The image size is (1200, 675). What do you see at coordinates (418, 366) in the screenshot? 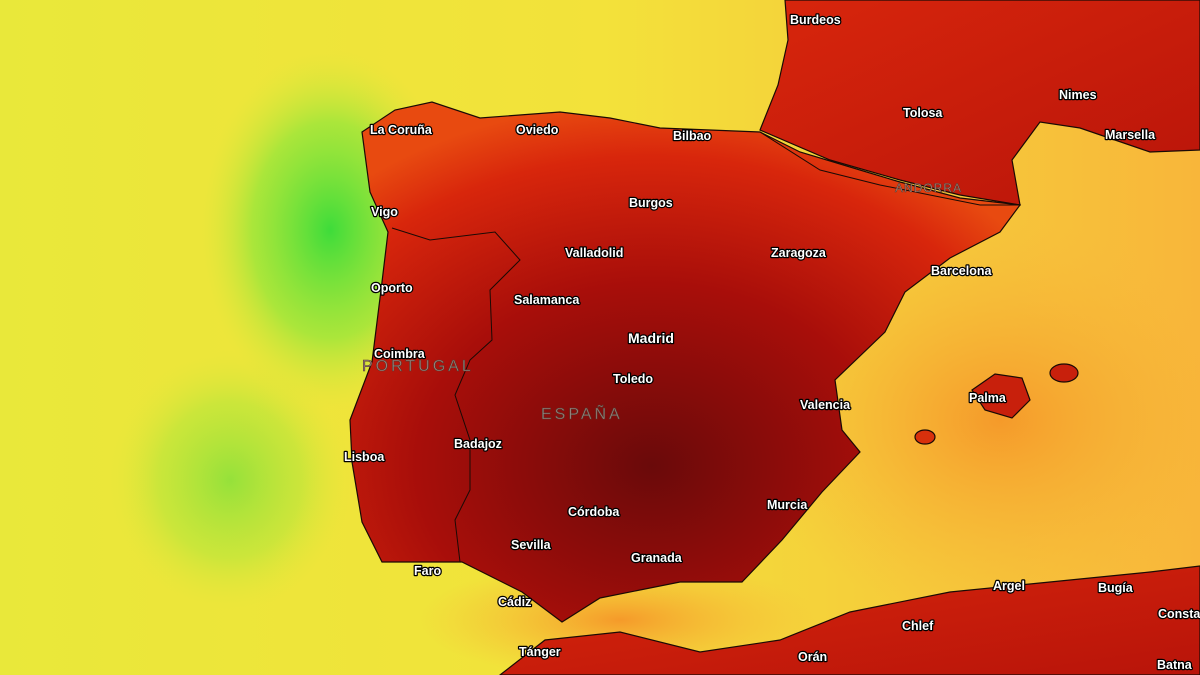
I see `country-label: PORTUGAL` at bounding box center [418, 366].